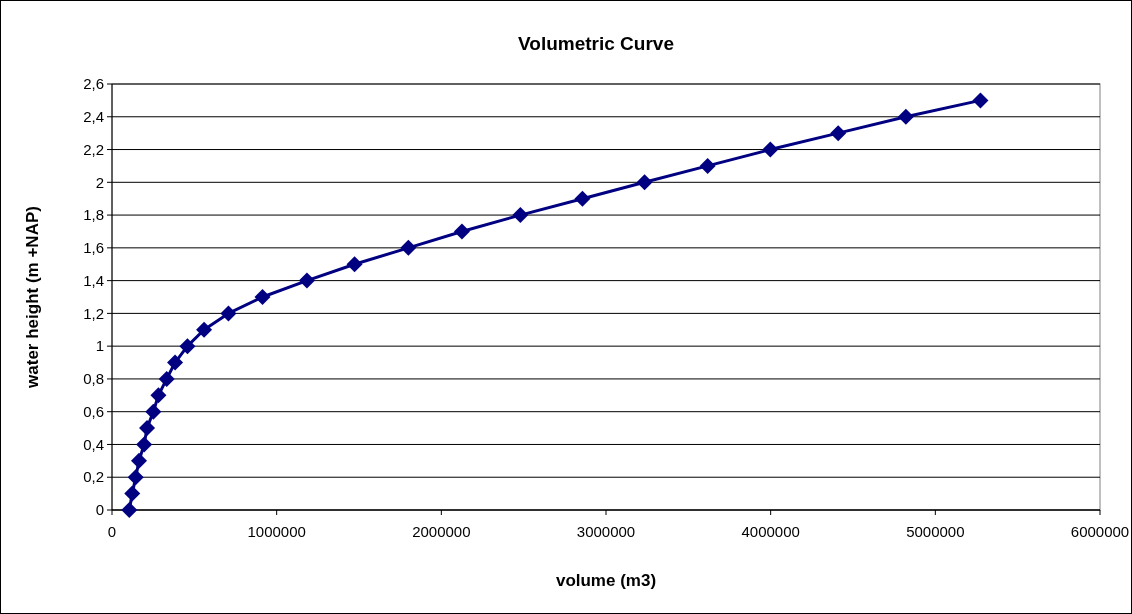 This screenshot has height=614, width=1132. I want to click on chart-title: Volumetric Curve, so click(596, 43).